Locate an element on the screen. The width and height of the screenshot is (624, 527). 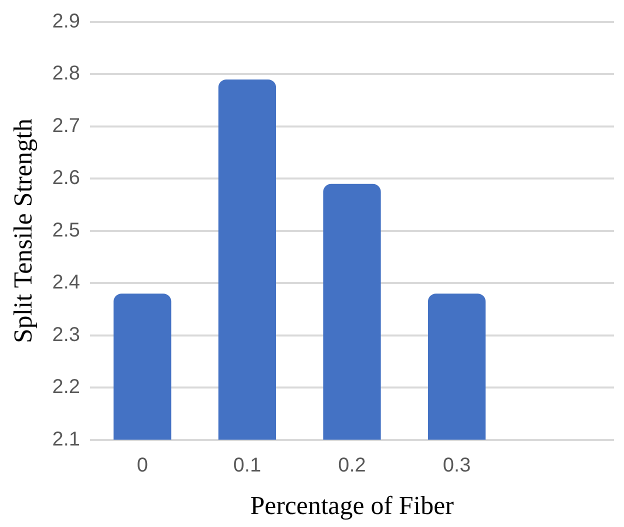
x-tick-label: 0.3 is located at coordinates (456, 465).